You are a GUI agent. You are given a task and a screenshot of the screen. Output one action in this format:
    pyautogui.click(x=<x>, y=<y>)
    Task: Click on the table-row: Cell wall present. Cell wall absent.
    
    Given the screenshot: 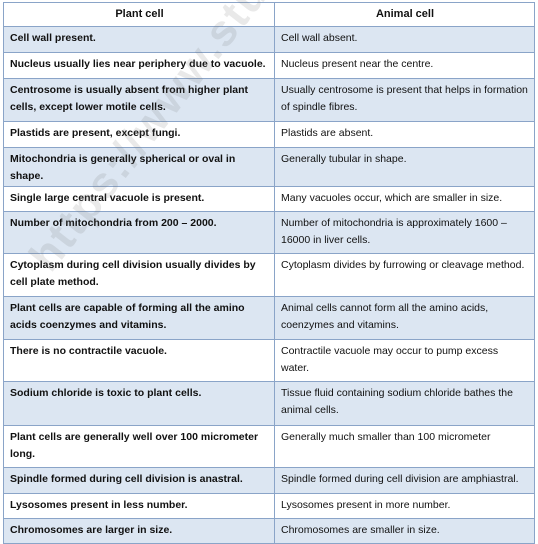 What is the action you would take?
    pyautogui.click(x=269, y=39)
    